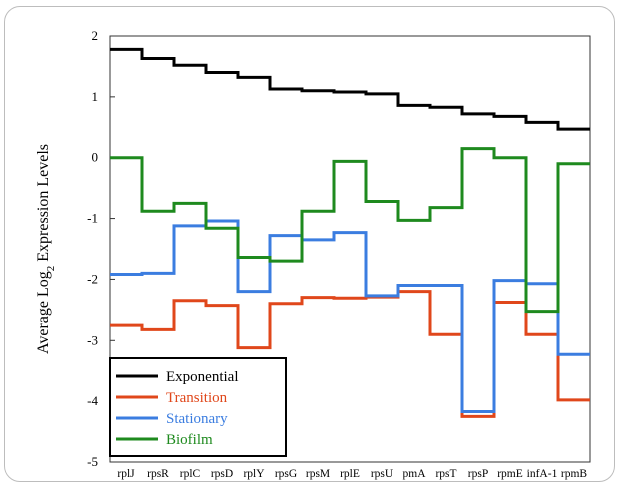 The width and height of the screenshot is (621, 485). Describe the element at coordinates (222, 474) in the screenshot. I see `x-tick-label: rpsD` at that location.